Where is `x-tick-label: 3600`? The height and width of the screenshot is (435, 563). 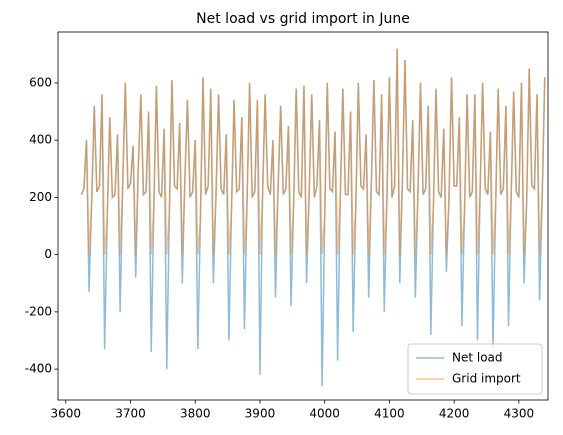
x-tick-label: 3600 is located at coordinates (65, 414).